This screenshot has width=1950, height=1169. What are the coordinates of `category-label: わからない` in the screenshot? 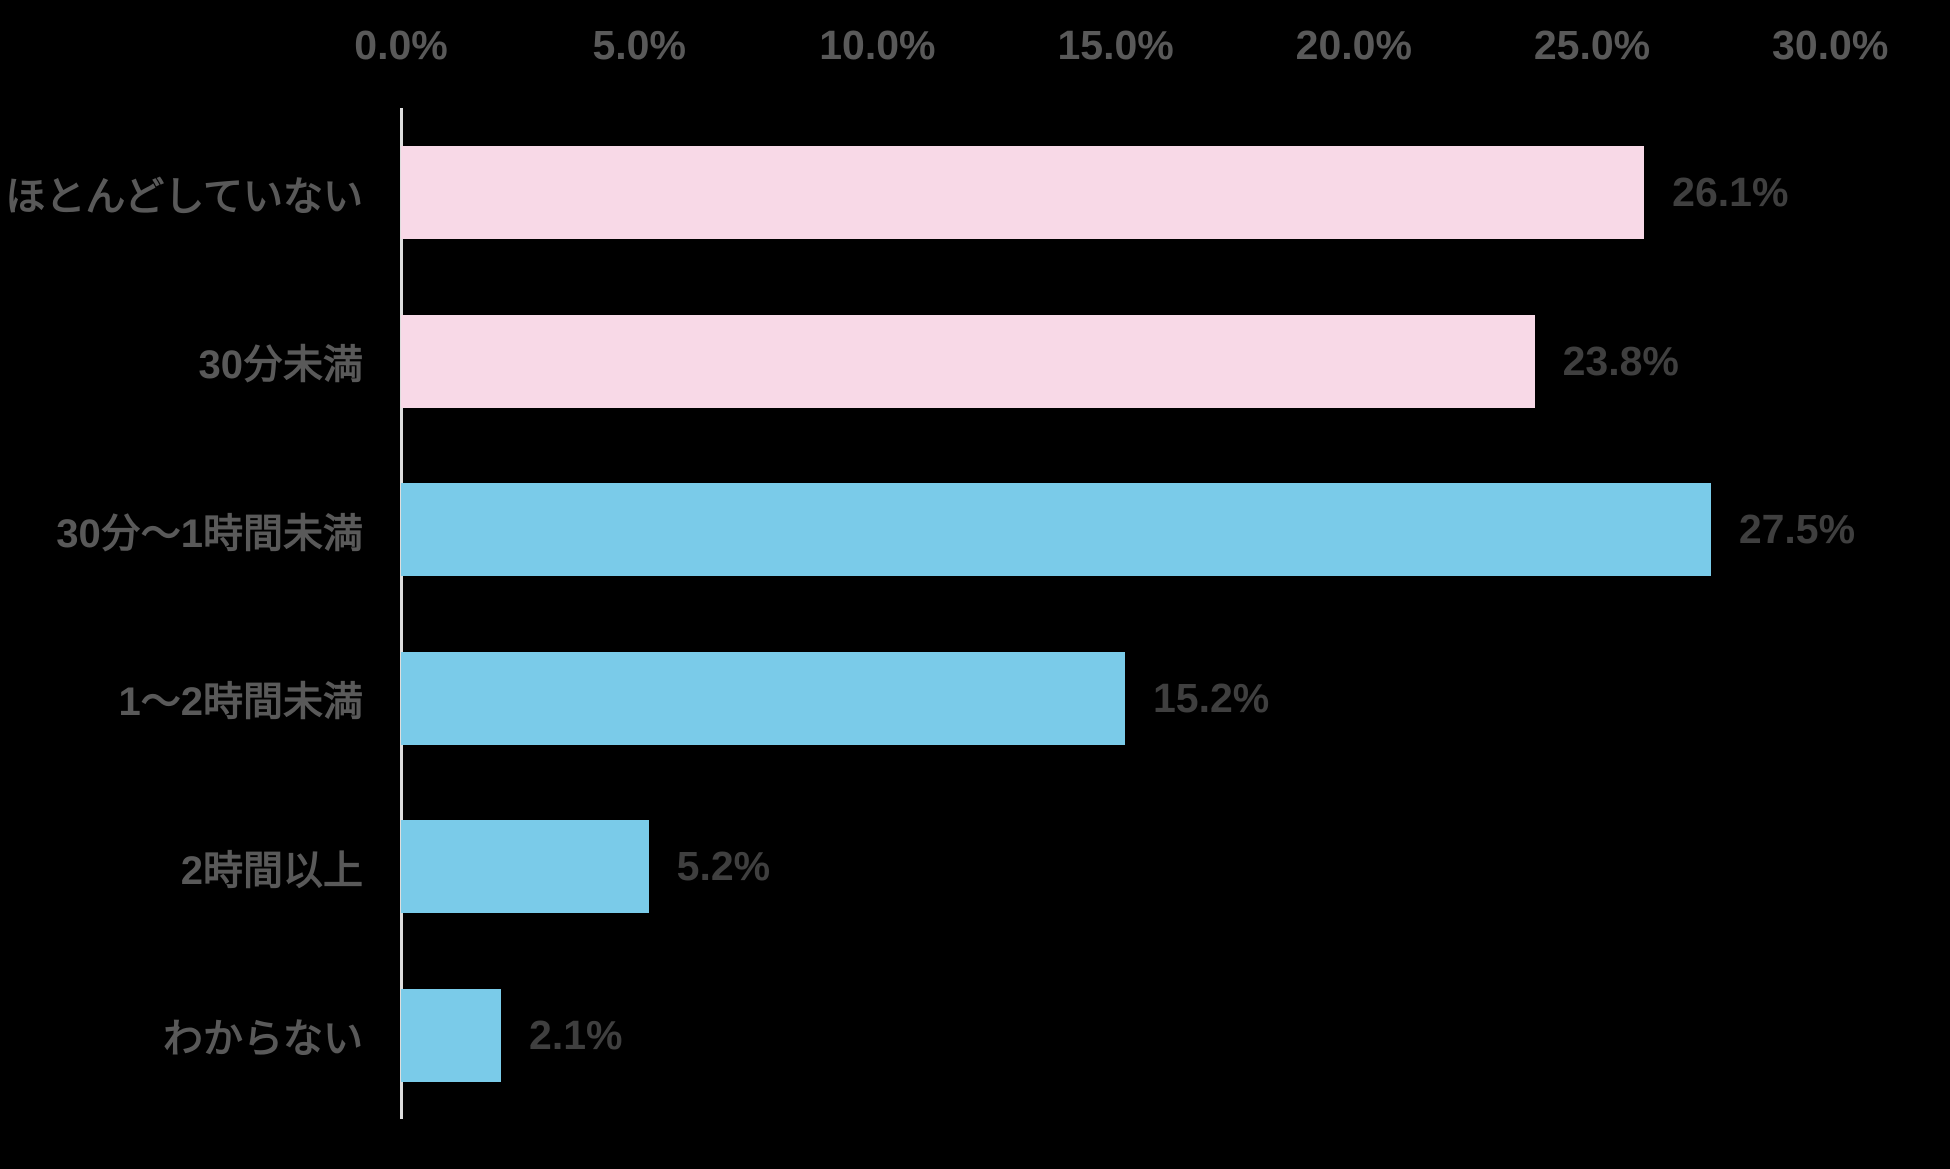 It's located at (263, 1039).